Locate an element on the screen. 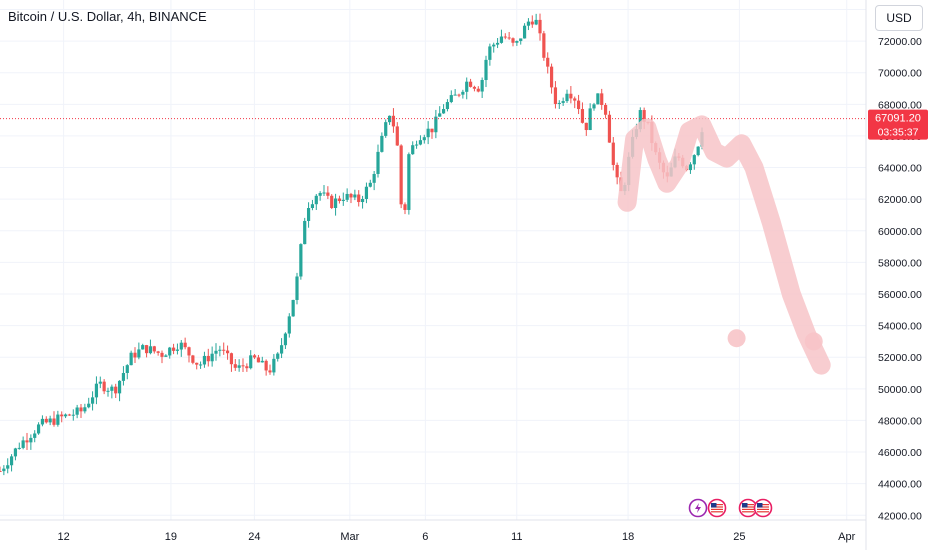 This screenshot has width=932, height=555. y-tick-label: 42000.00 is located at coordinates (900, 516).